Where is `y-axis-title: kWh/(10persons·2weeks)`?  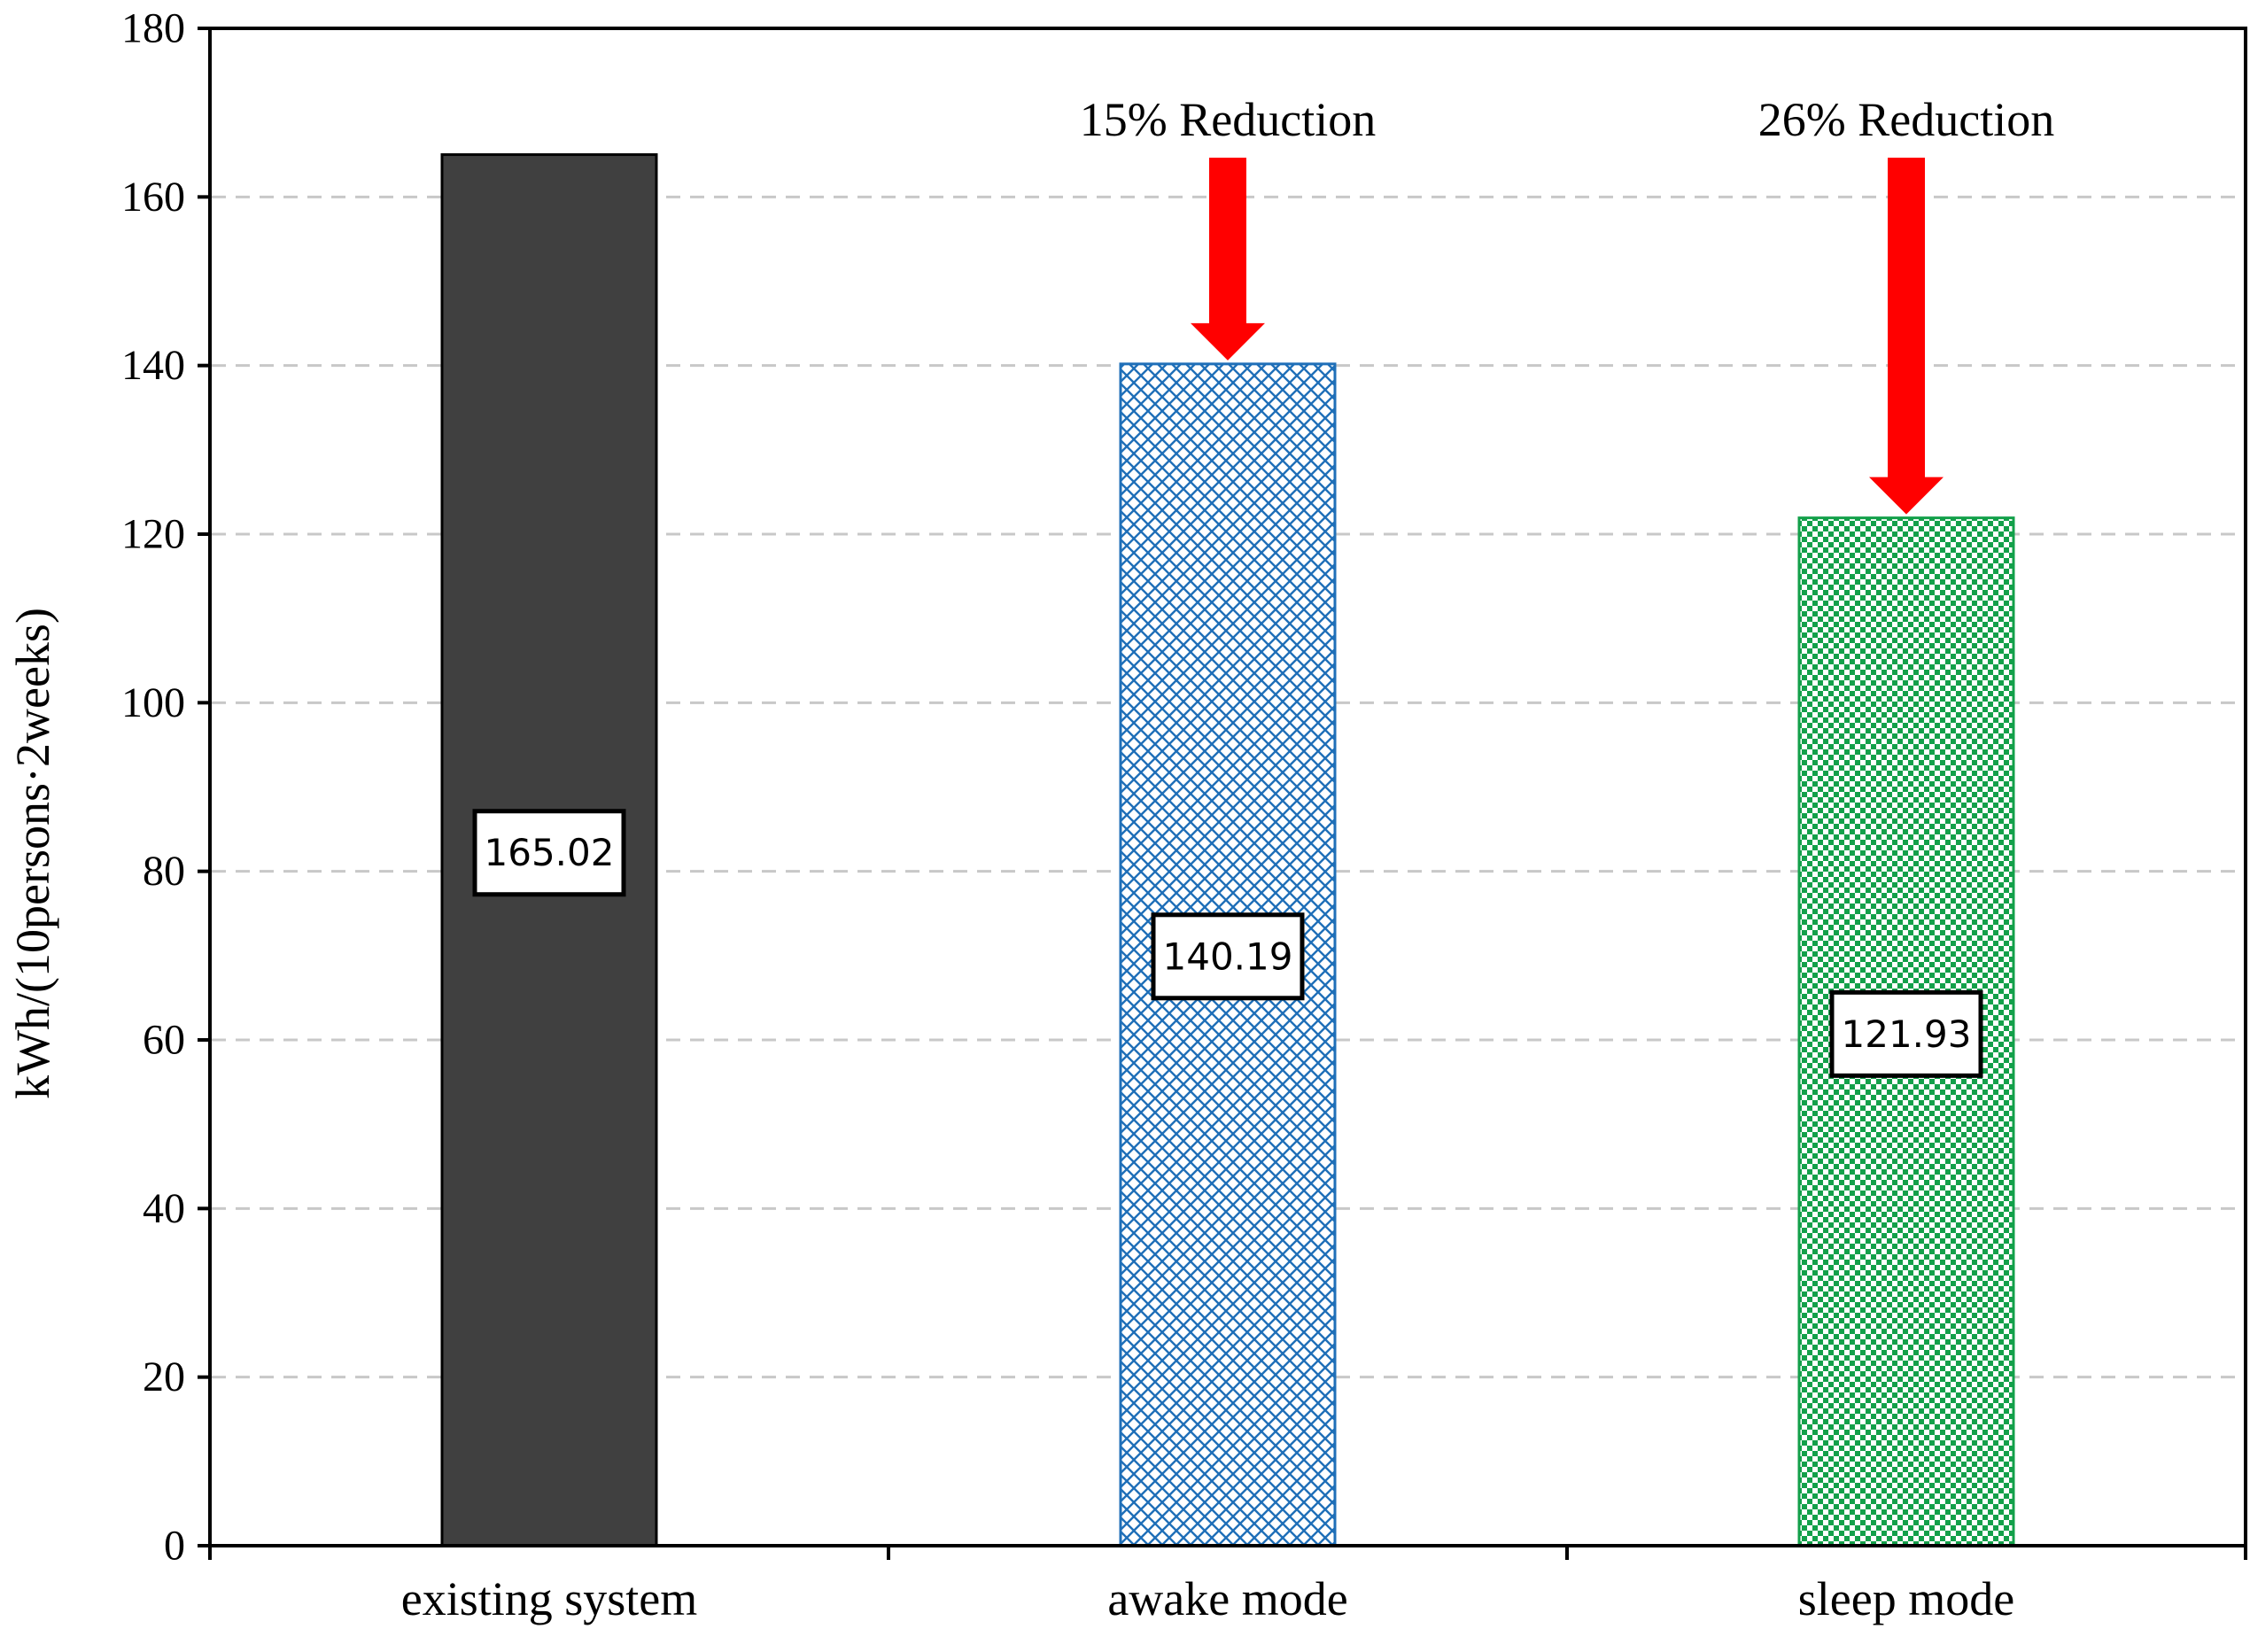 y-axis-title: kWh/(10persons·2weeks) is located at coordinates (32, 853).